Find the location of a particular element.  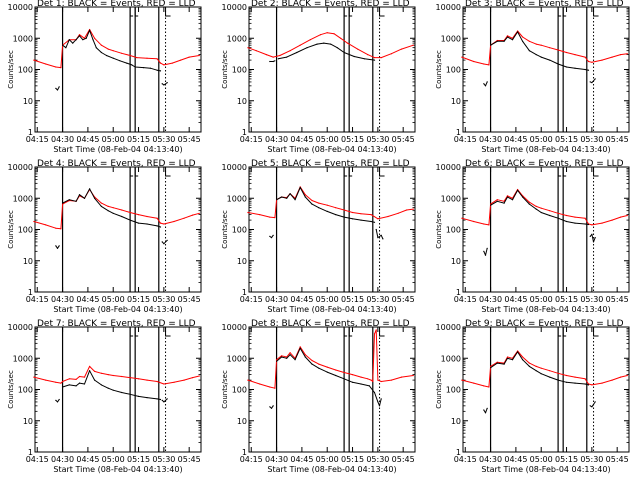

series-lld-line is located at coordinates (330, 359).